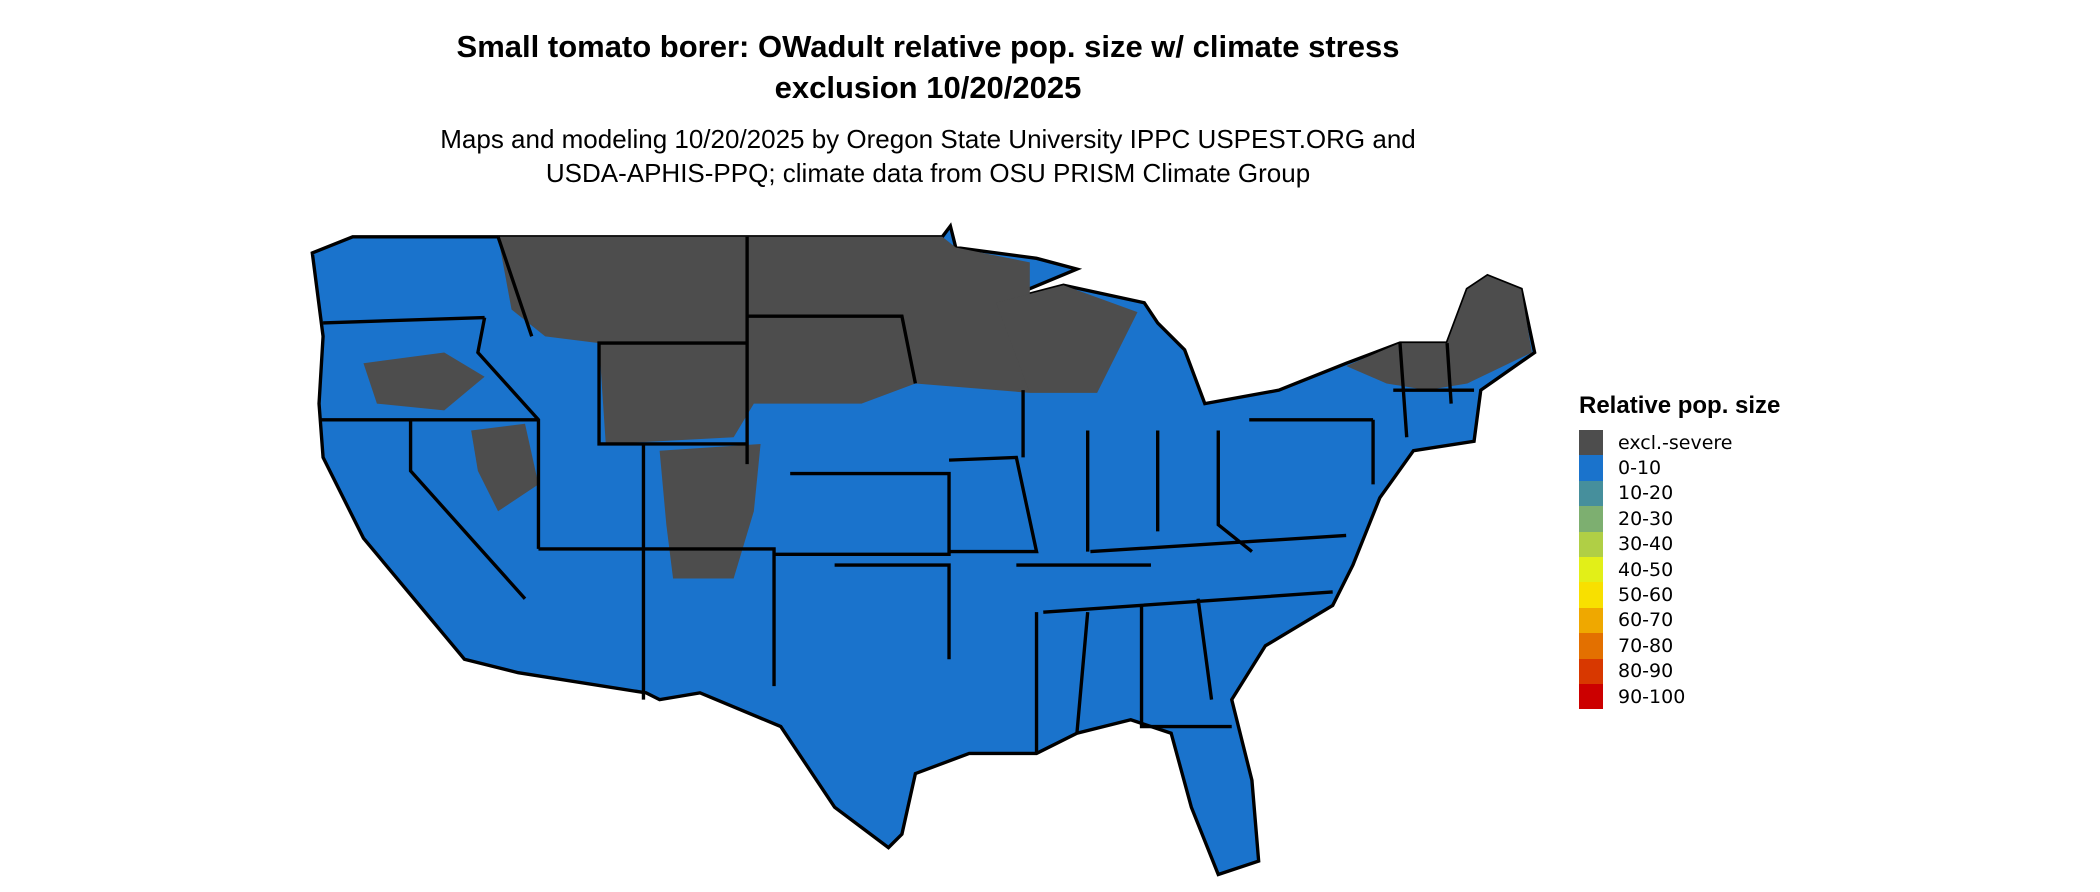  Describe the element at coordinates (1675, 442) in the screenshot. I see `legend-label: excl.-severe` at that location.